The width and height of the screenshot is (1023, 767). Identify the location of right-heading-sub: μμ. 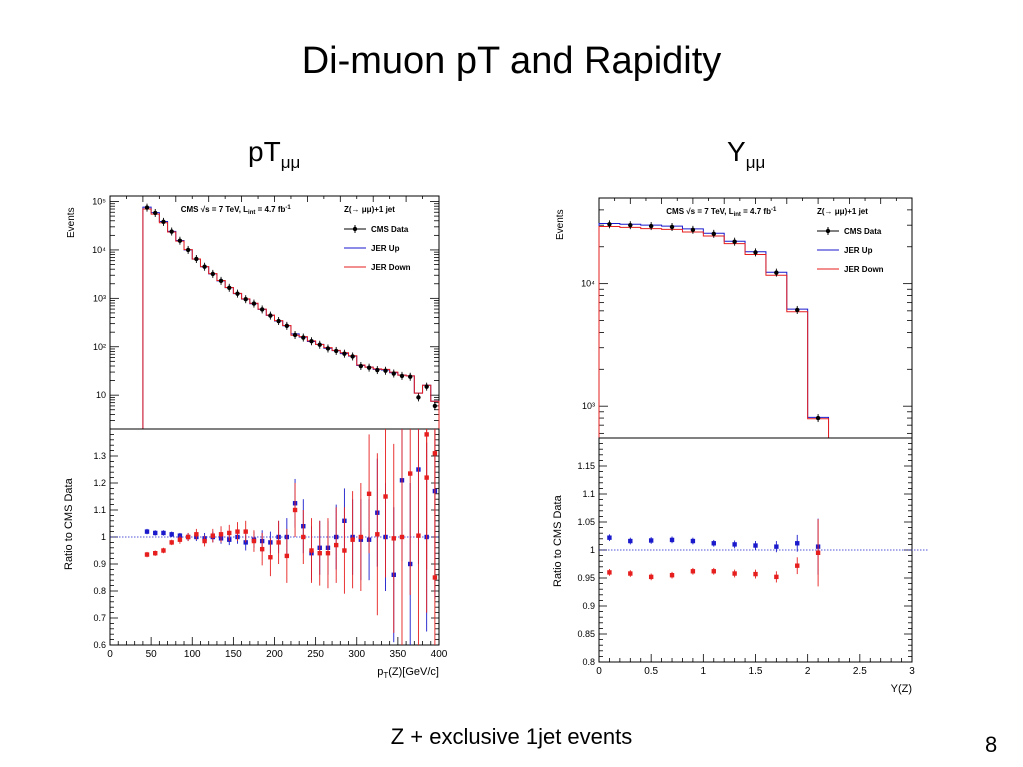
(755, 162).